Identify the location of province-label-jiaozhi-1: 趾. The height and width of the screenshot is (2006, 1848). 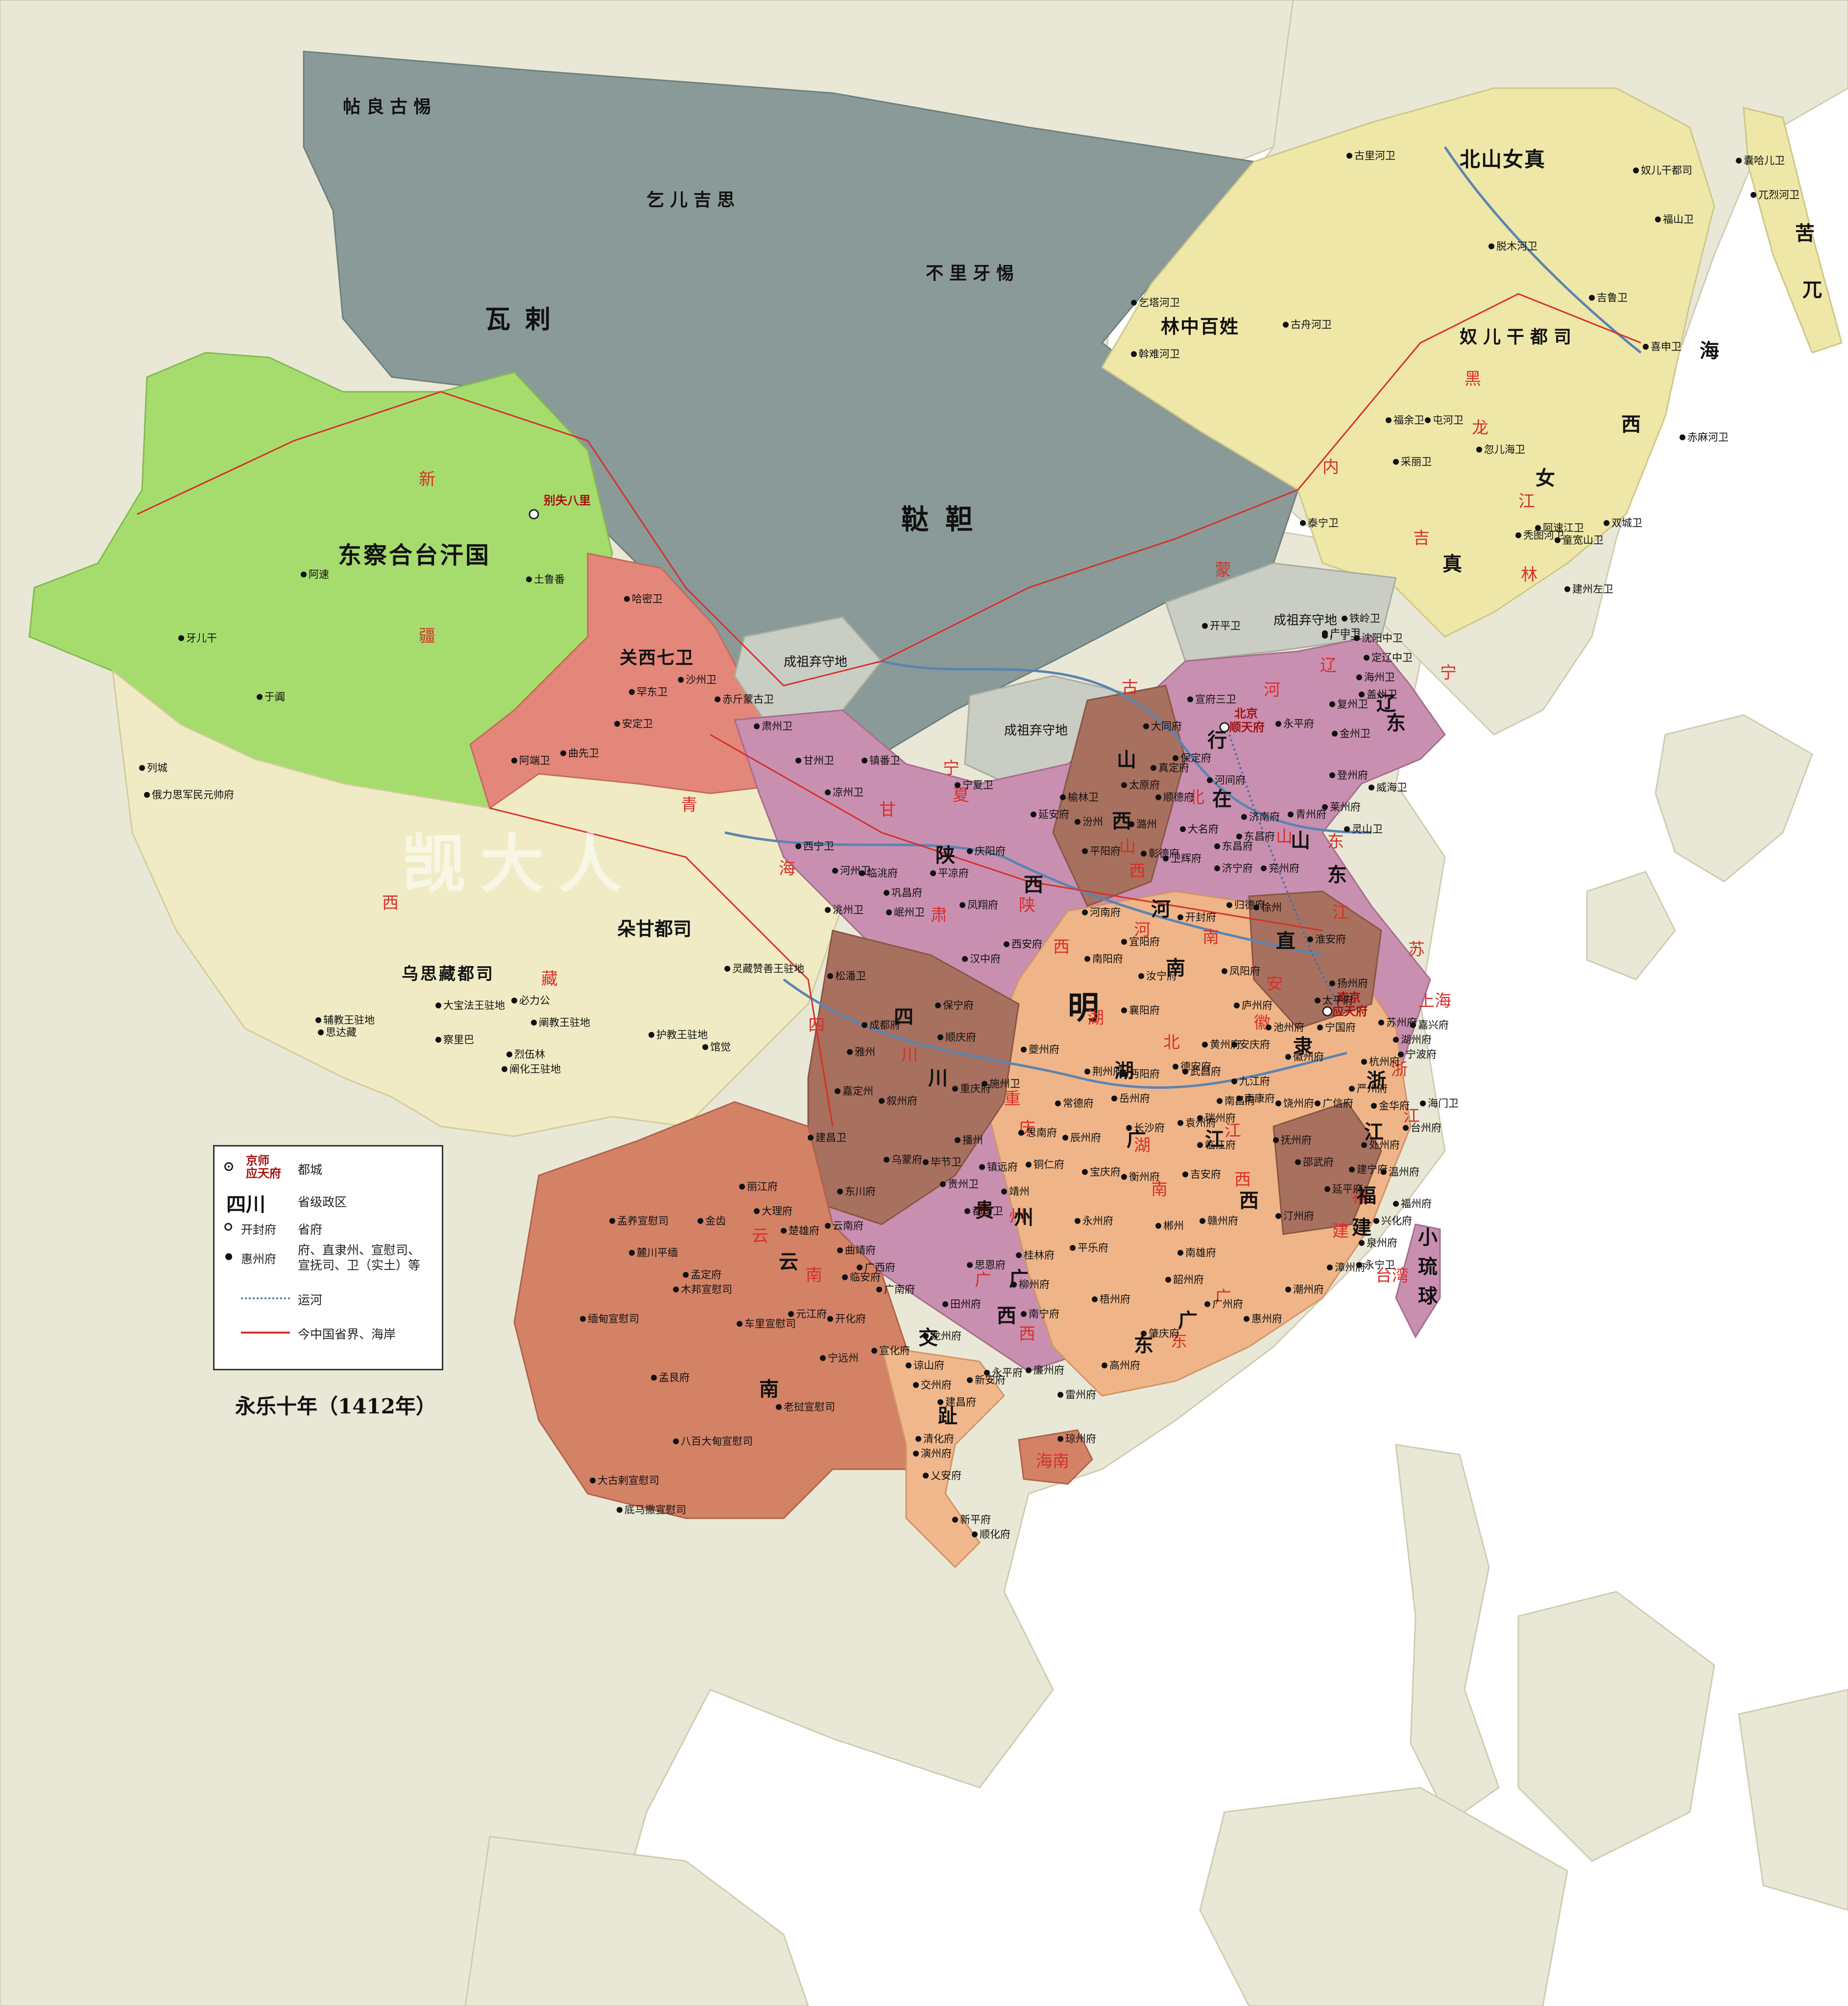
(948, 1416).